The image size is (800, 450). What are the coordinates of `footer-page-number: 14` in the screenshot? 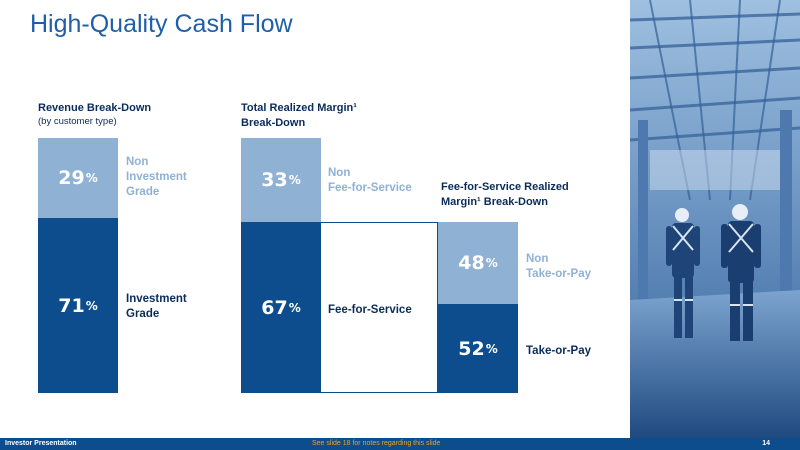 It's located at (766, 443).